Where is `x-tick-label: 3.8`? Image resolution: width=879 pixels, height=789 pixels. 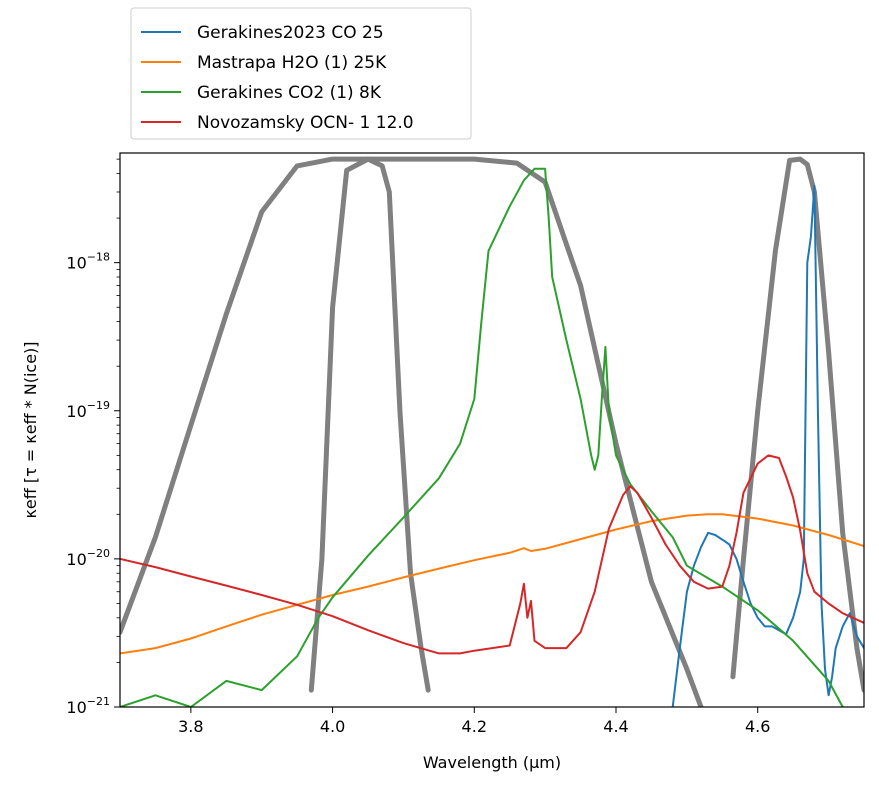 x-tick-label: 3.8 is located at coordinates (190, 726).